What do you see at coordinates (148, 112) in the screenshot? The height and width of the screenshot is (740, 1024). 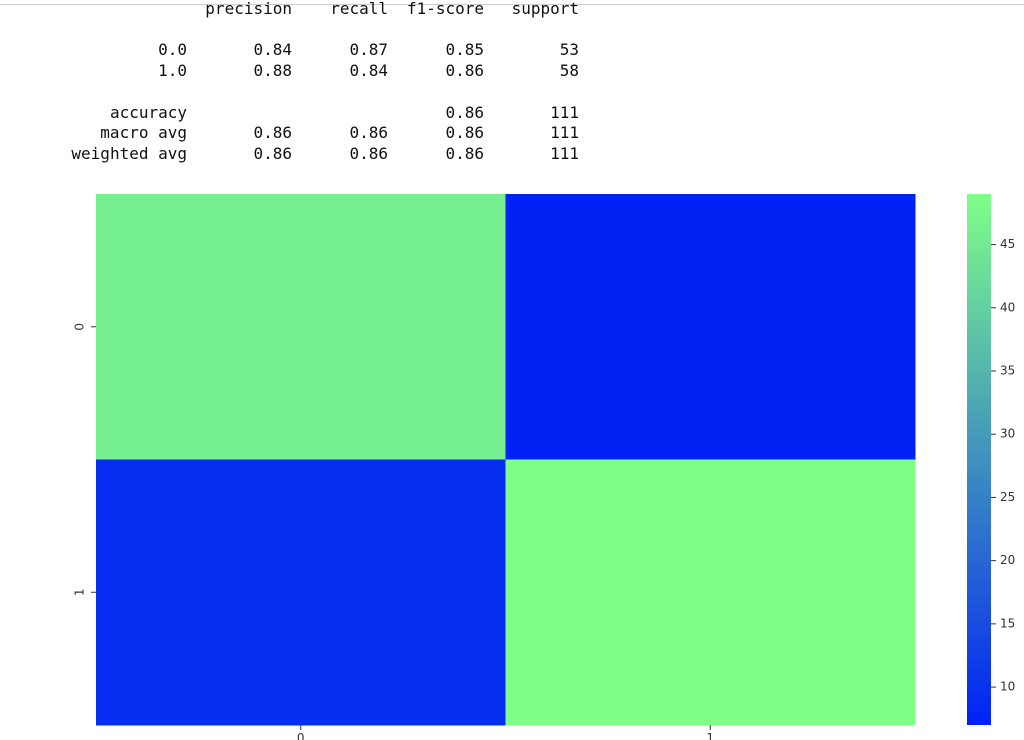 I see `report-text: accuracy` at bounding box center [148, 112].